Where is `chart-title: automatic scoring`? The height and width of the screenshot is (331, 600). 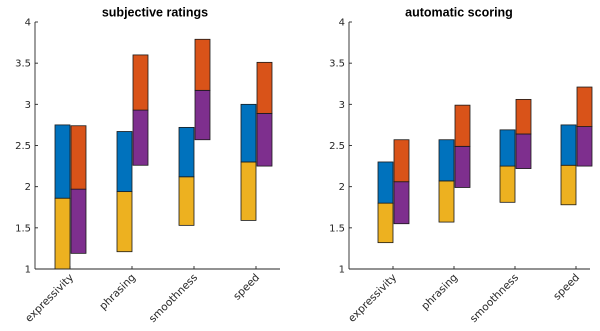 chart-title: automatic scoring is located at coordinates (459, 13).